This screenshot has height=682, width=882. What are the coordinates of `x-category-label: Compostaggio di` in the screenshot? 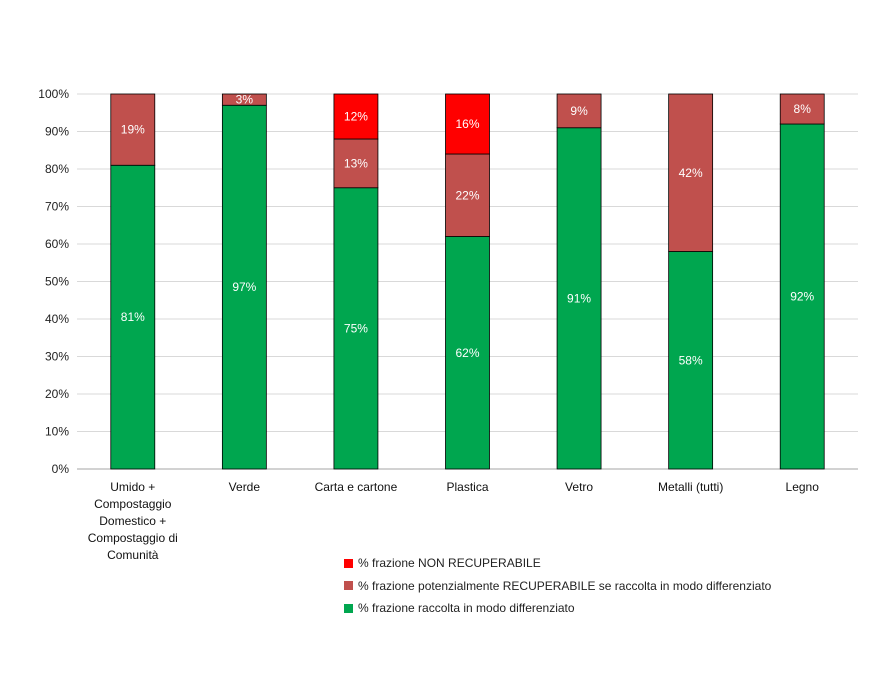 It's located at (133, 538).